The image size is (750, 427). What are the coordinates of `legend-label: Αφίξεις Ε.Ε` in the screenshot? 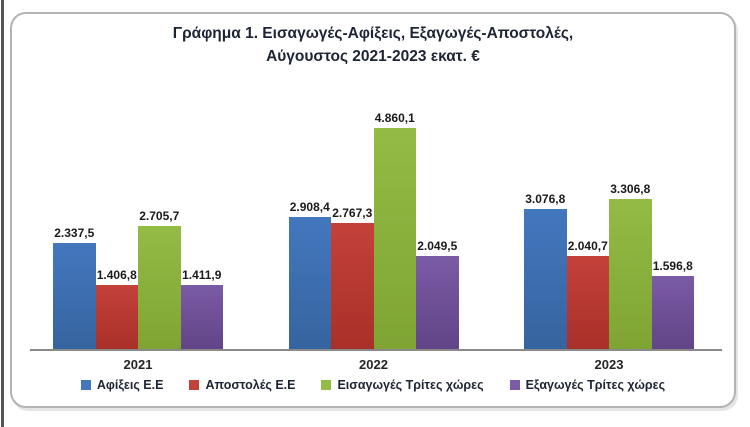 It's located at (130, 385).